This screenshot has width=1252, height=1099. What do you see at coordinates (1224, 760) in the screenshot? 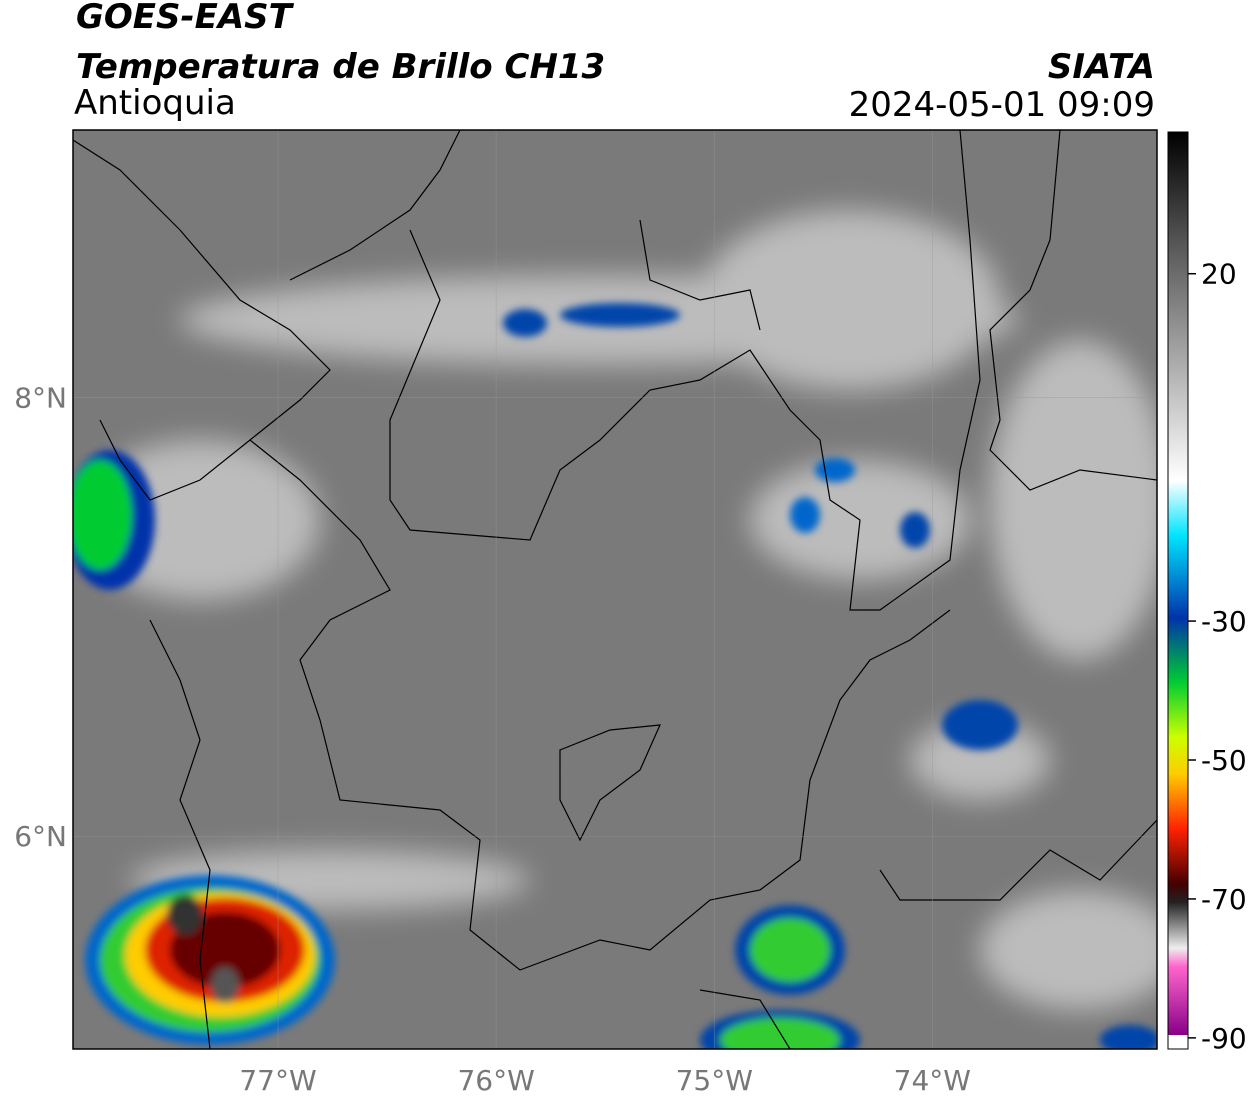
I see `colorbar-tick-label: -50` at bounding box center [1224, 760].